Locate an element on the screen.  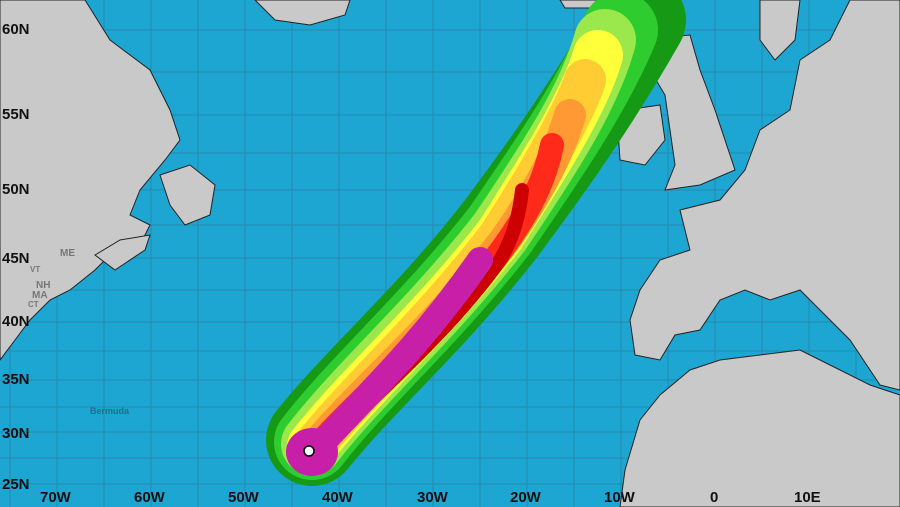
lat-label: 35N is located at coordinates (16, 379).